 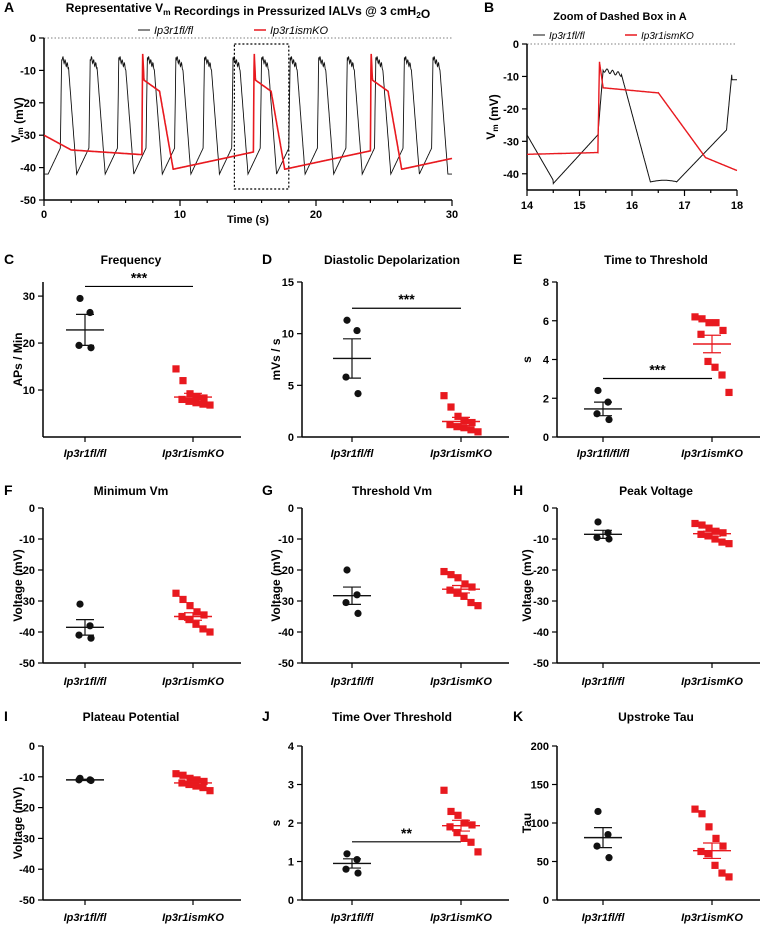 I want to click on panel-title: Time Over Threshold, so click(x=392, y=717).